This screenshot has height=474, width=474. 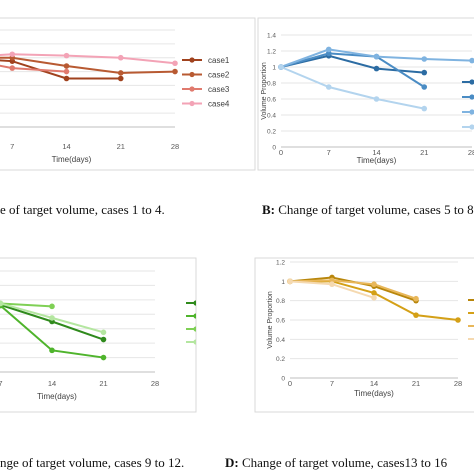 What do you see at coordinates (191, 329) in the screenshot?
I see `legend-item: case11` at bounding box center [191, 329].